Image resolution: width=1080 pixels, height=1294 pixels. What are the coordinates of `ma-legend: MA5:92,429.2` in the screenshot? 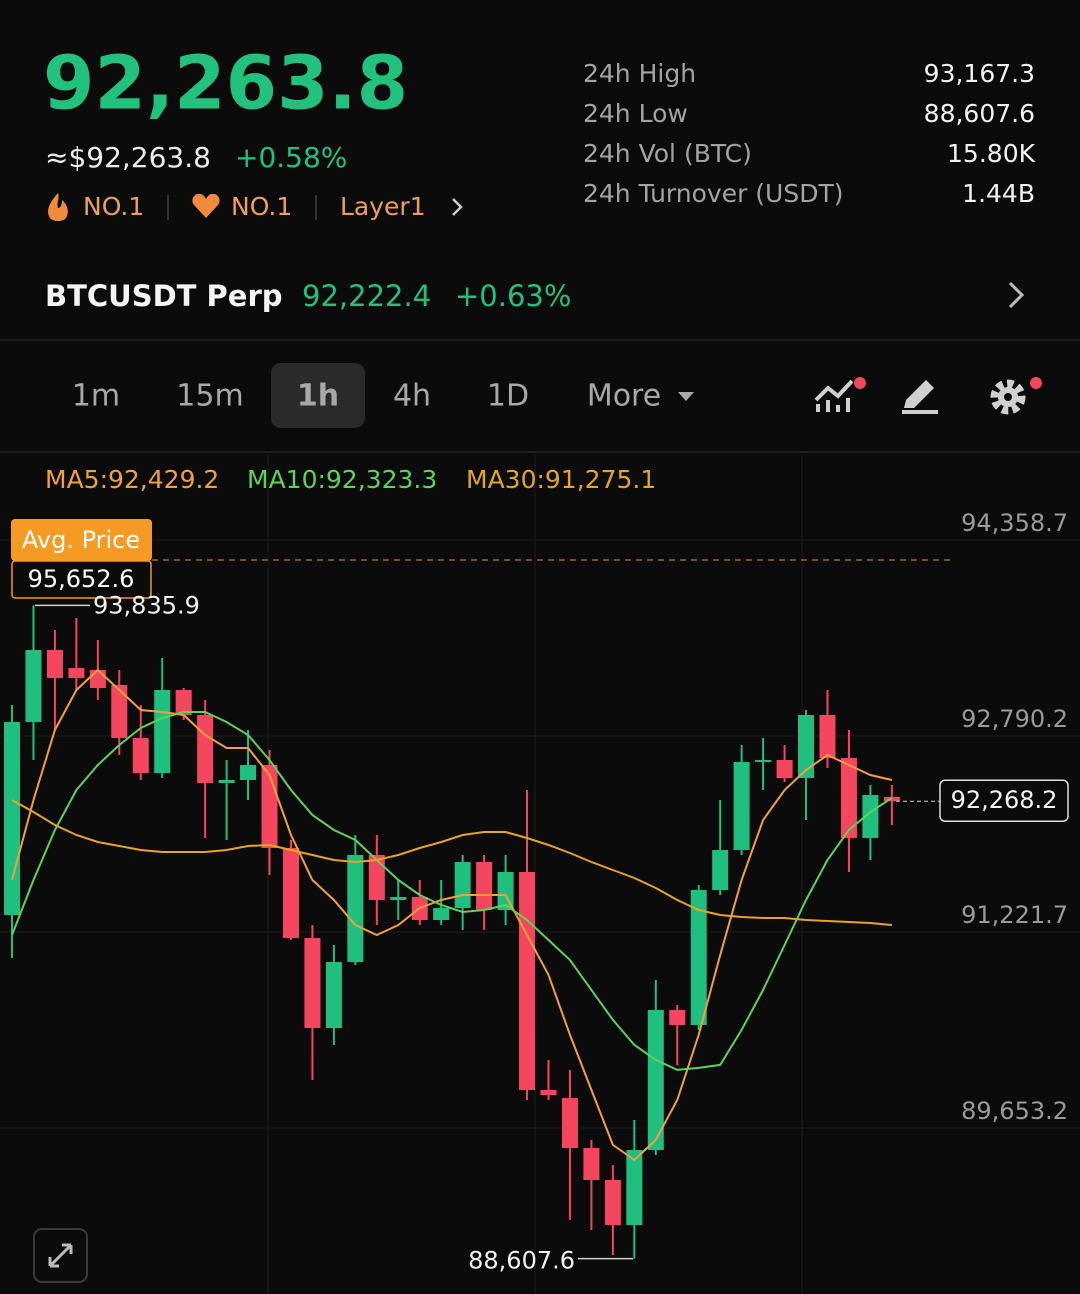 It's located at (132, 479).